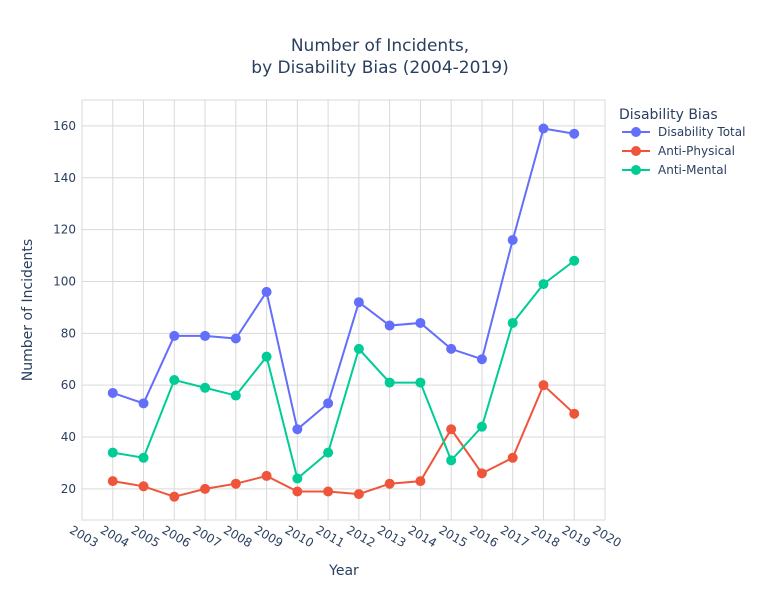 This screenshot has height=600, width=768. Describe the element at coordinates (379, 68) in the screenshot. I see `chart-title-line2: by Disability Bias (2004-2019)` at that location.